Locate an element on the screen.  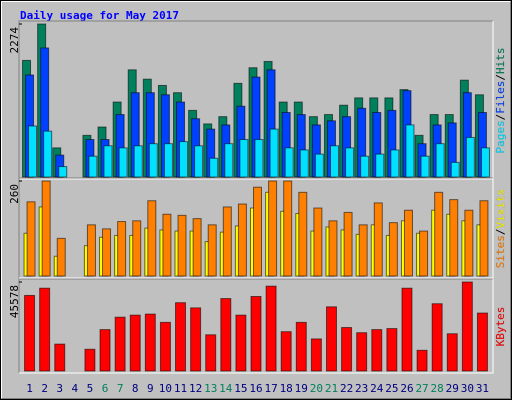
x-tick-label: 17 is located at coordinates (270, 388).